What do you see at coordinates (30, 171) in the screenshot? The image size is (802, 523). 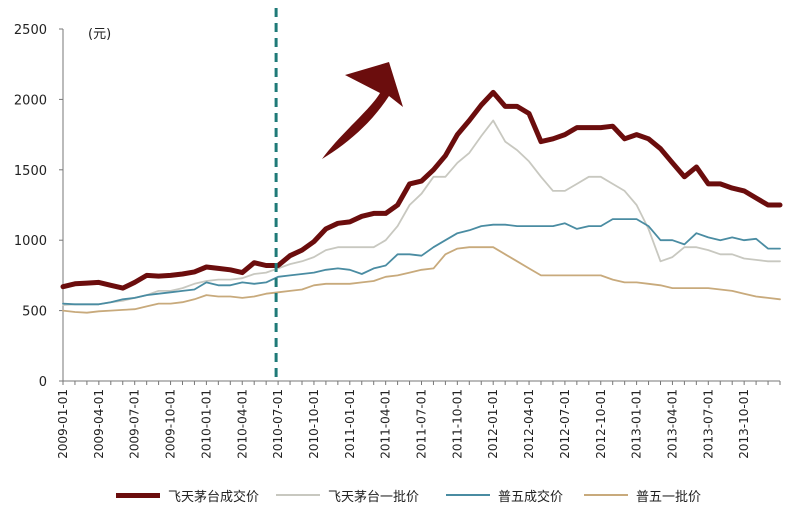 I see `y-tick-label: 1500` at bounding box center [30, 171].